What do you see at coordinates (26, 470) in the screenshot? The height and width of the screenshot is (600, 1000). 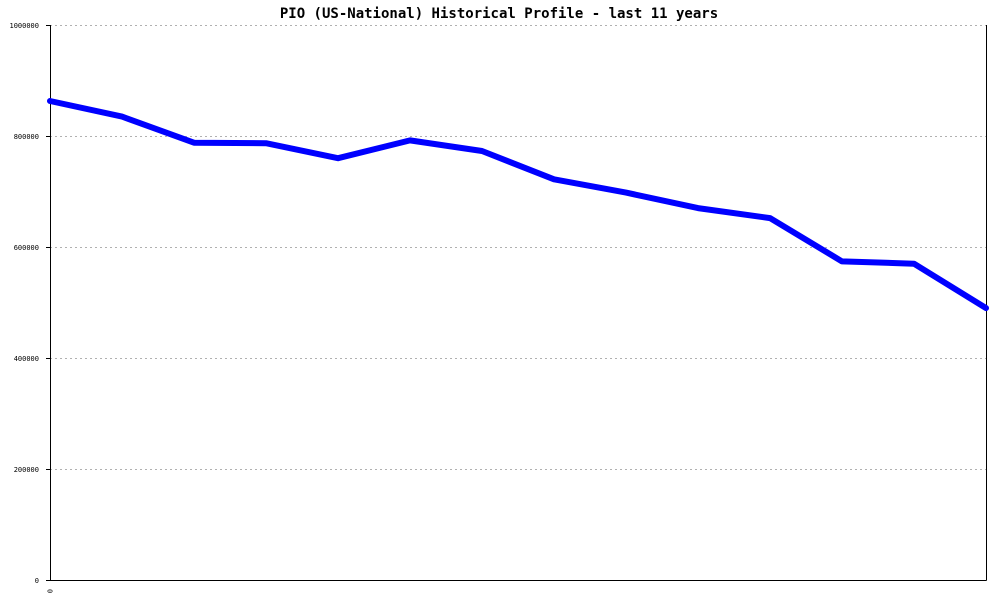 I see `y-tick-label: 200000` at bounding box center [26, 470].